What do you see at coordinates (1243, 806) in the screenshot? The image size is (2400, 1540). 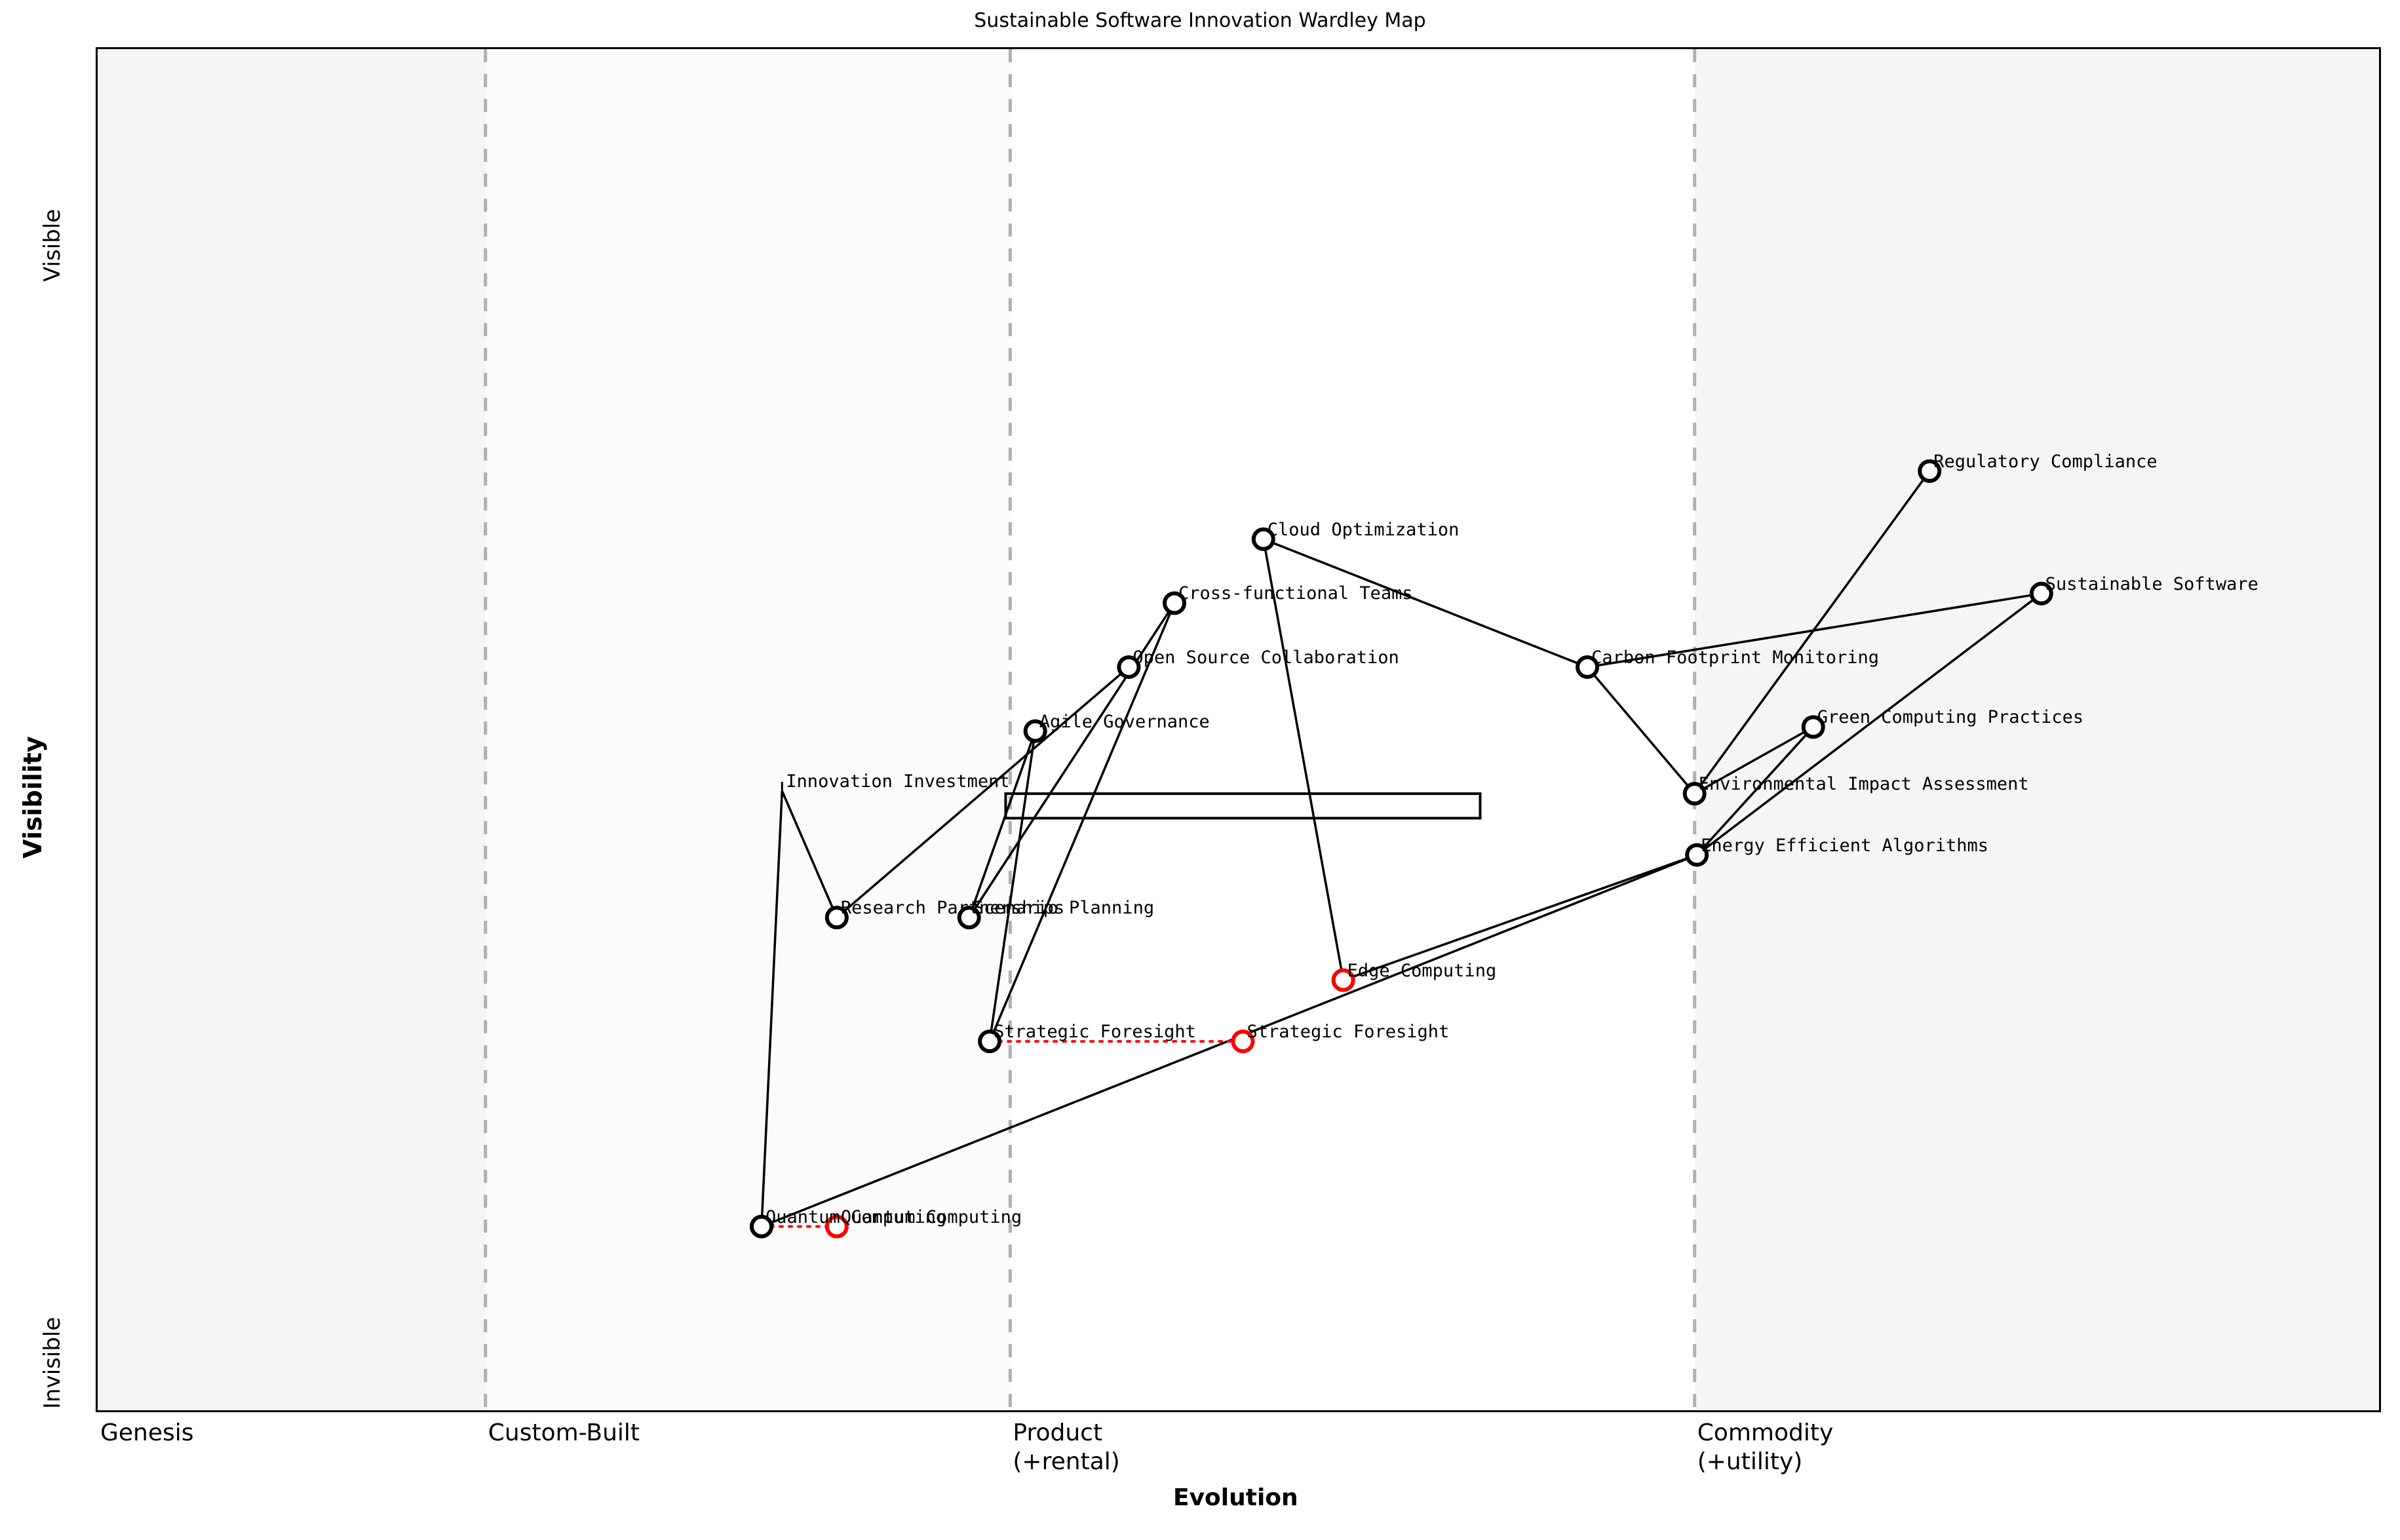 I see `annotation-box` at bounding box center [1243, 806].